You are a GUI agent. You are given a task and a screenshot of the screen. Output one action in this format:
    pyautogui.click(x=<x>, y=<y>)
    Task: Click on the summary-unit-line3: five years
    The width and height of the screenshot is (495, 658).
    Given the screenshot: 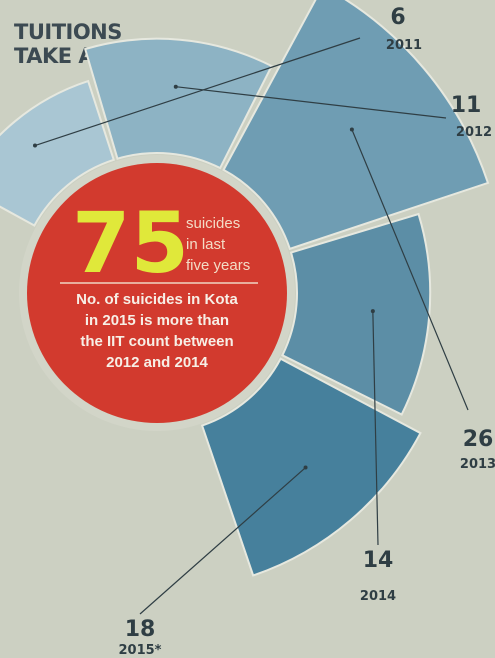 What is the action you would take?
    pyautogui.click(x=218, y=265)
    